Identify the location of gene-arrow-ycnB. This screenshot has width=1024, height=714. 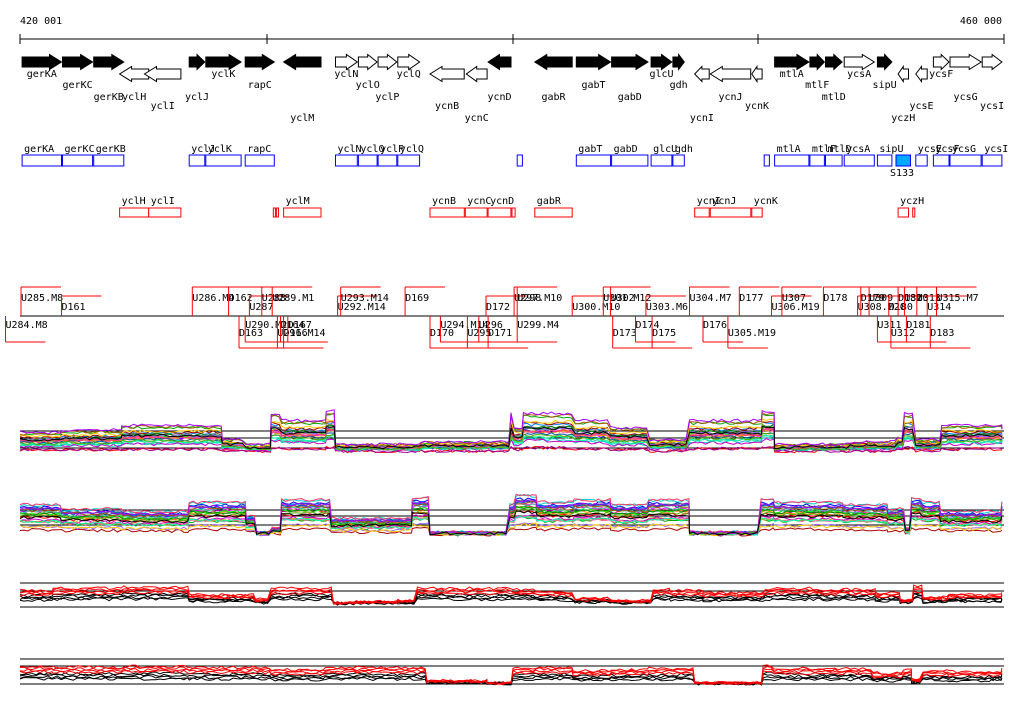
(447, 74).